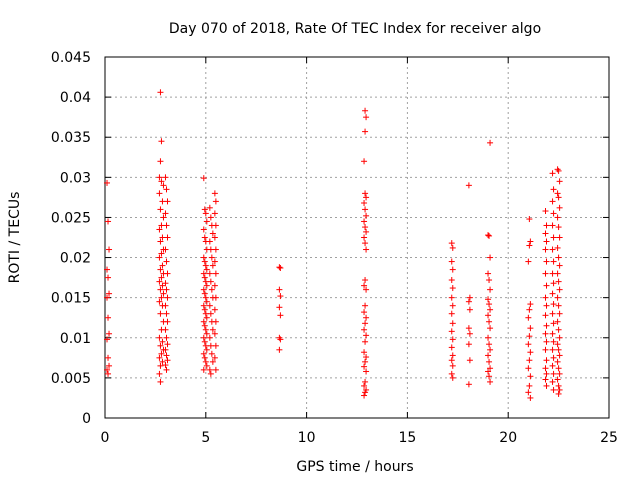 The width and height of the screenshot is (640, 480). I want to click on x-tick-label: 5, so click(205, 438).